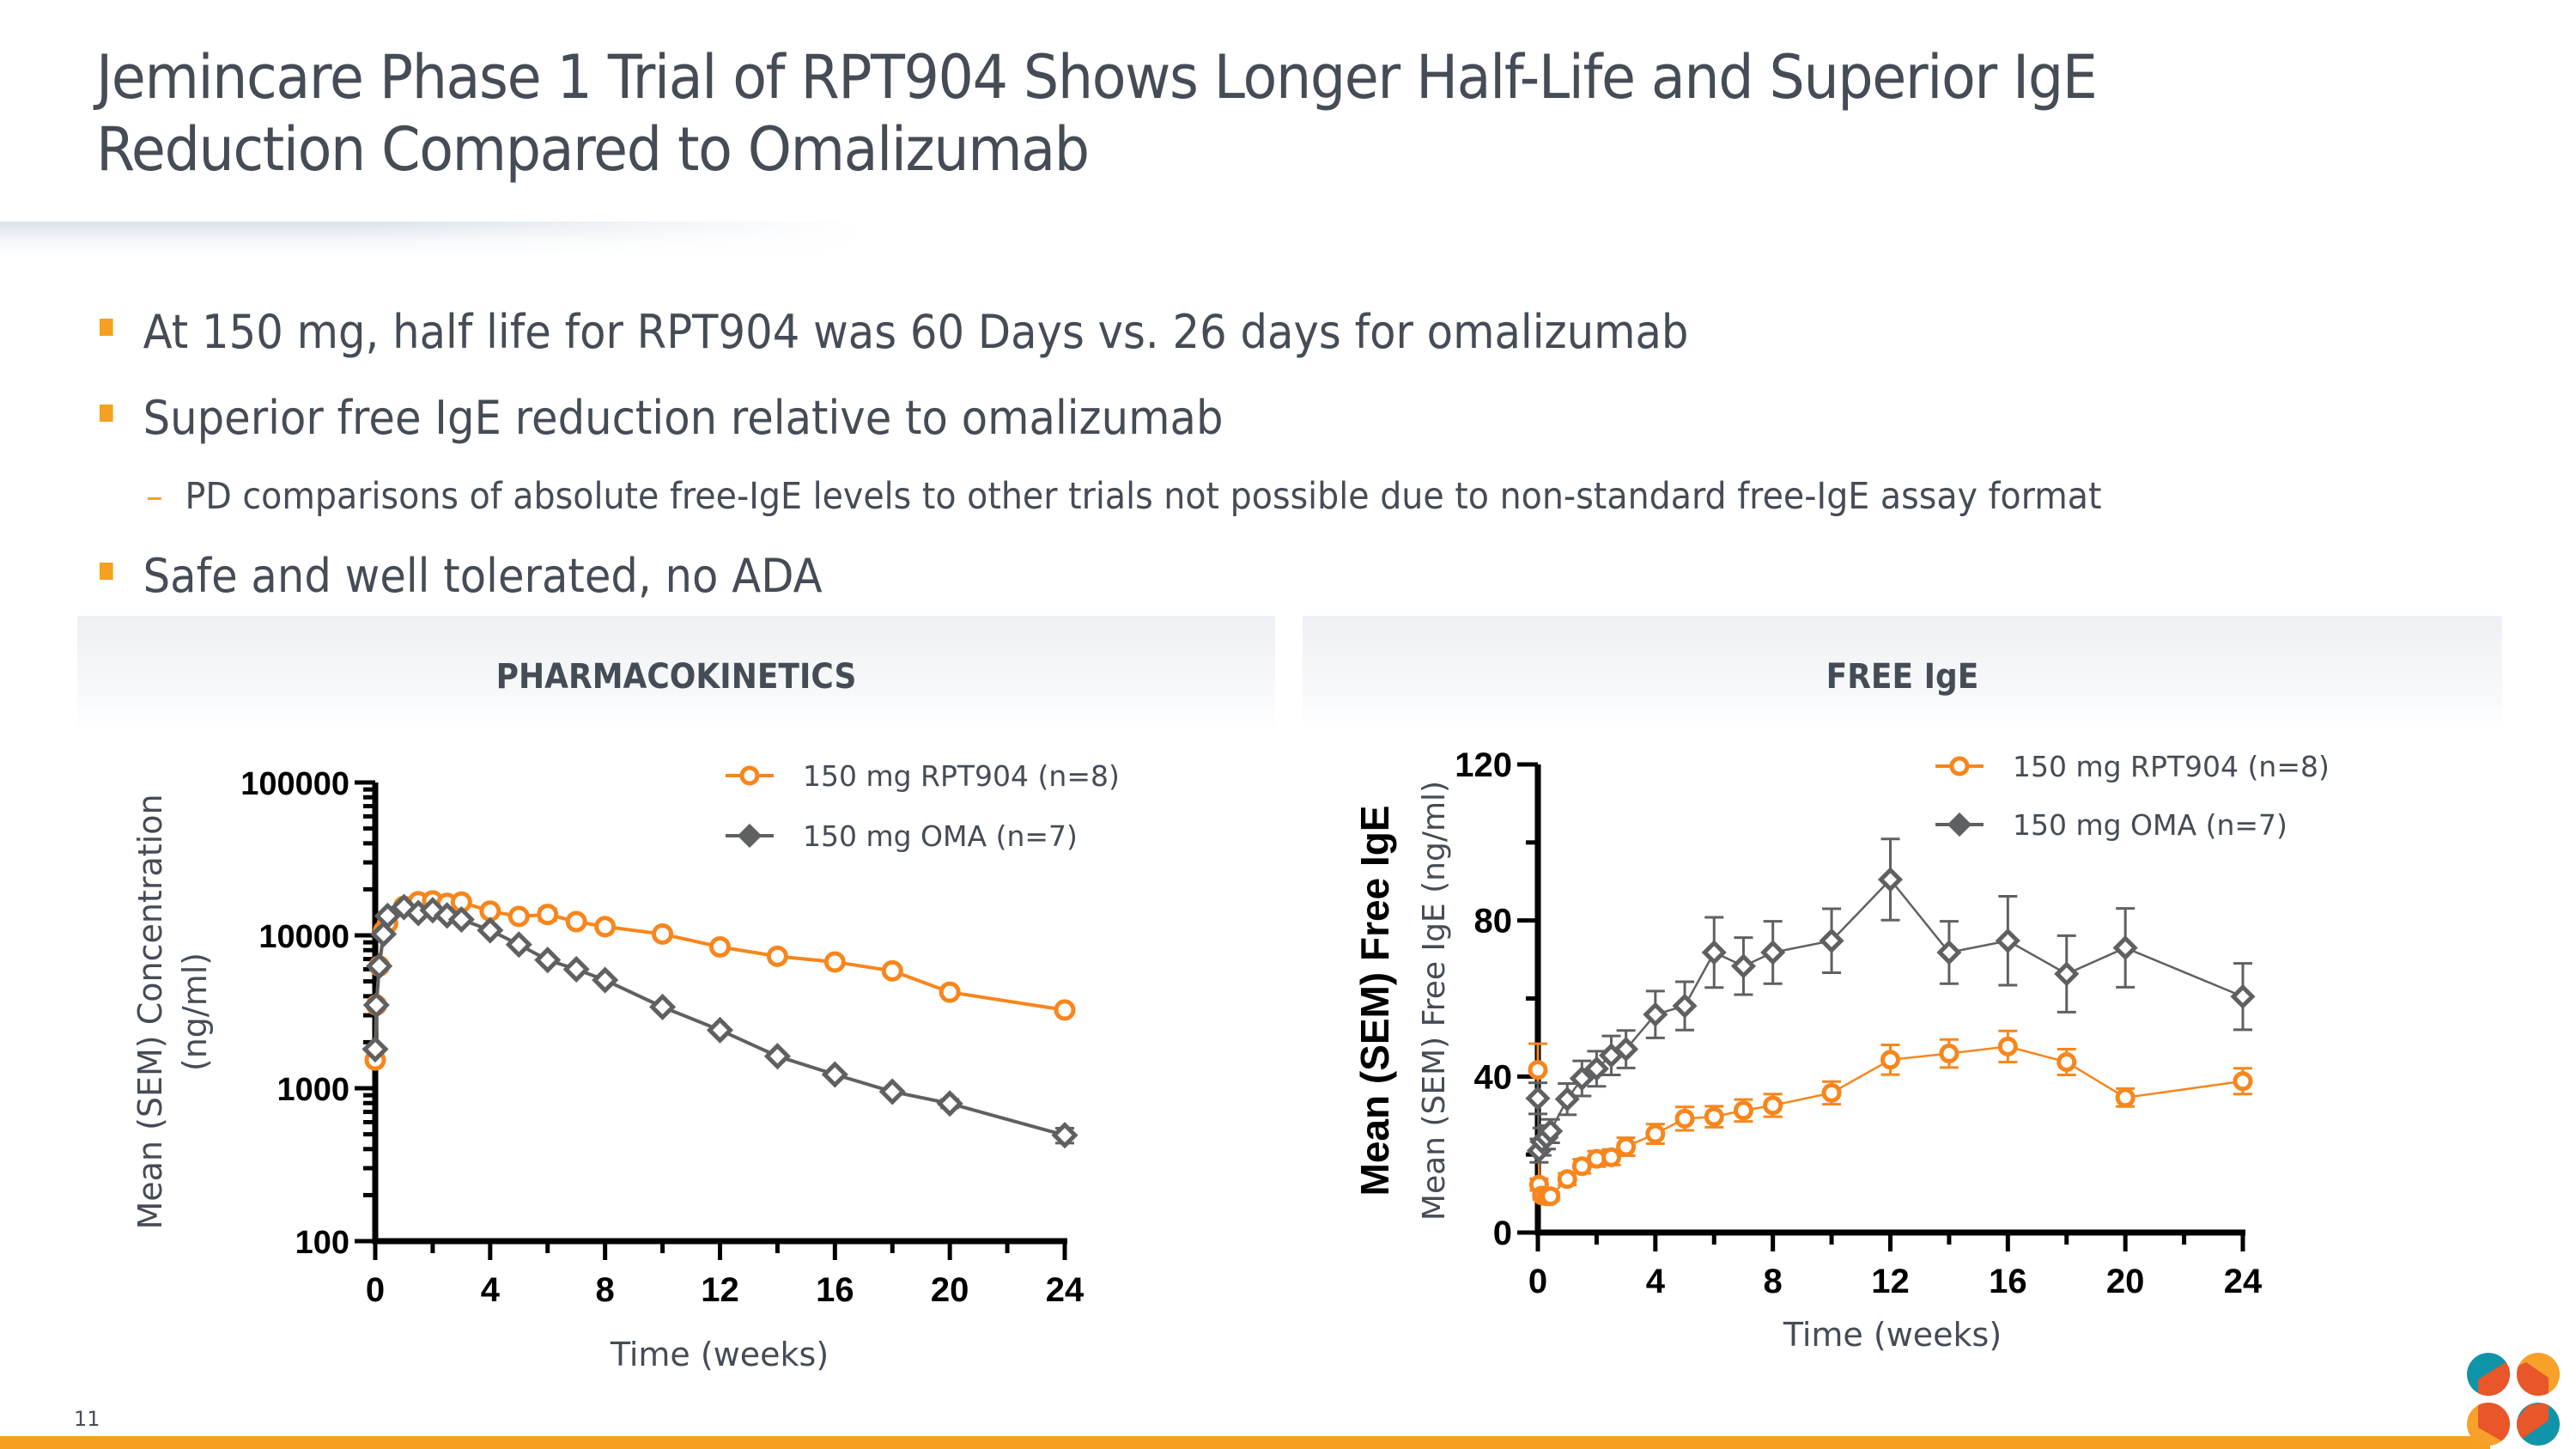 The height and width of the screenshot is (1449, 2576). I want to click on page-number: 11, so click(87, 1419).